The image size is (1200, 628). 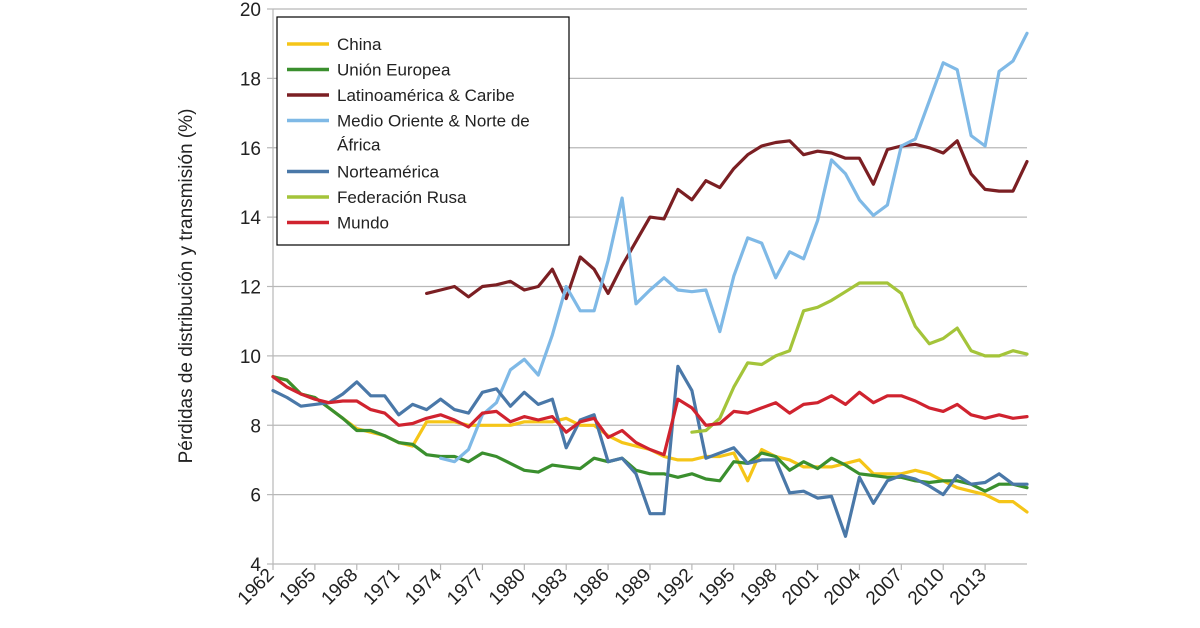 What do you see at coordinates (633, 587) in the screenshot?
I see `x-tick-label: 1989` at bounding box center [633, 587].